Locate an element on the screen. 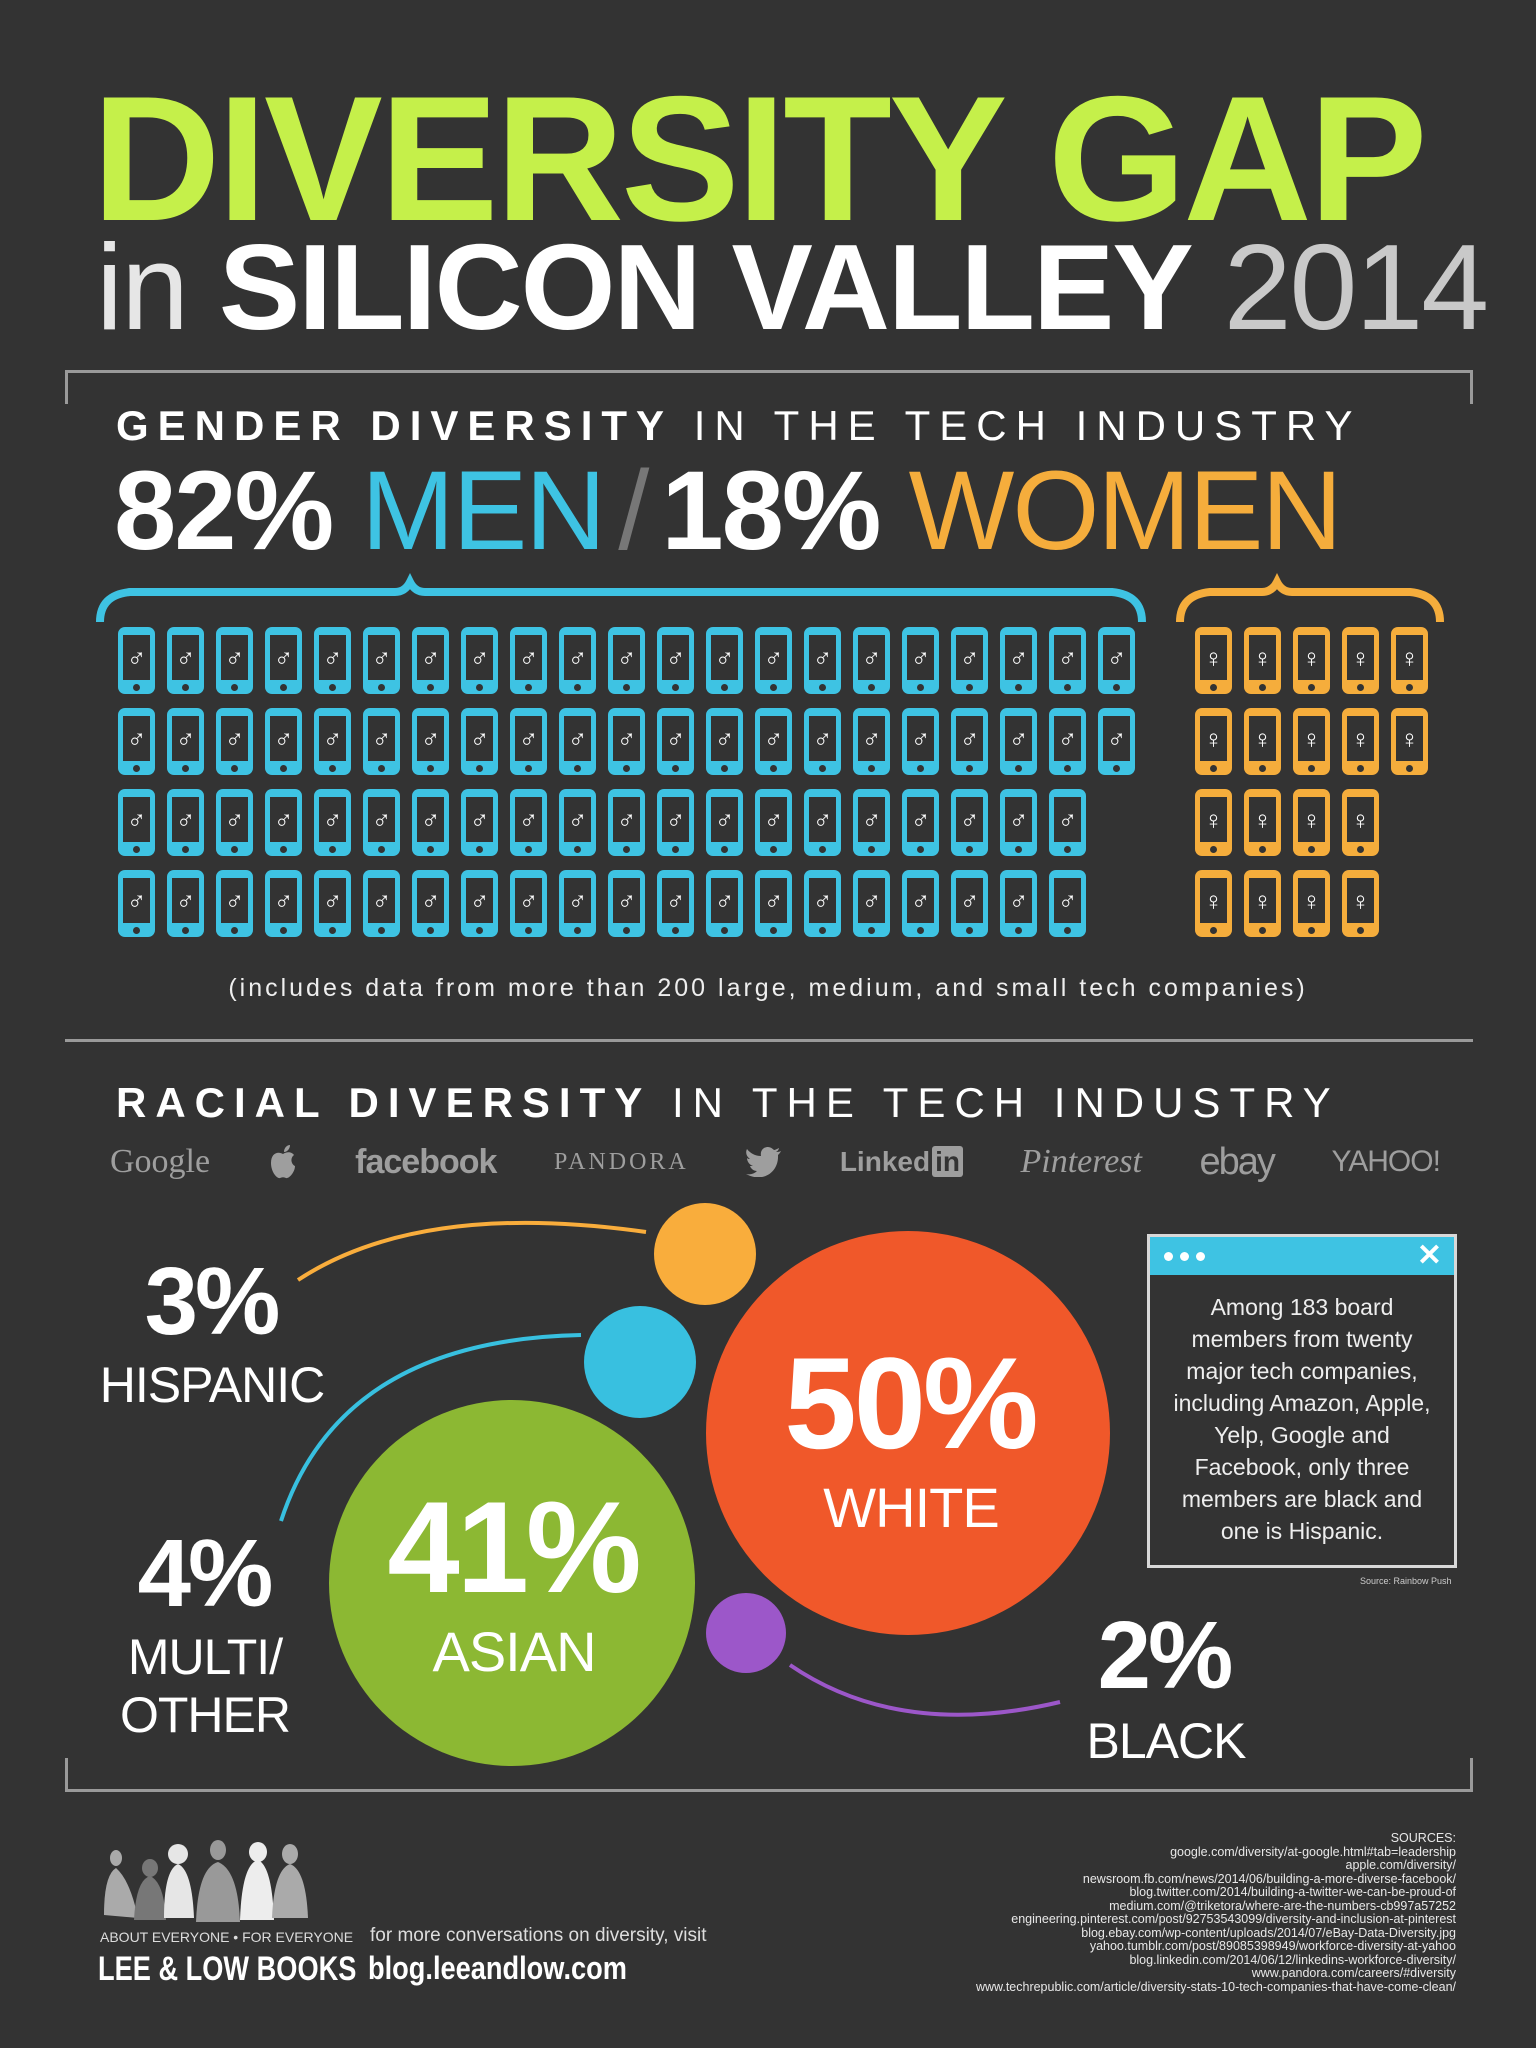 Image resolution: width=1536 pixels, height=2048 pixels. popup-titlebar: ✕ is located at coordinates (1302, 1256).